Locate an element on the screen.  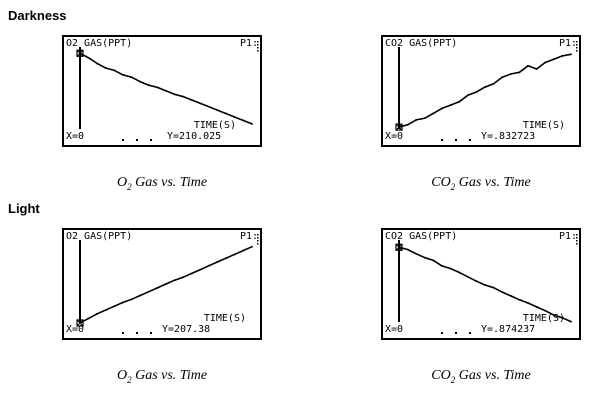
plot-light-o2 is located at coordinates (167, 284).